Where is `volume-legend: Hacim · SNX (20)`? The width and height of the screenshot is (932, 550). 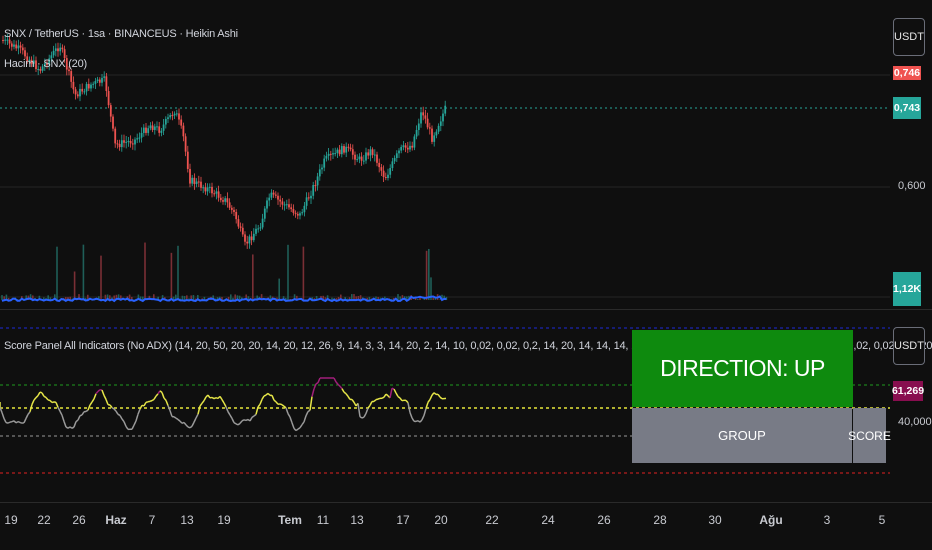
volume-legend: Hacim · SNX (20) is located at coordinates (45, 64).